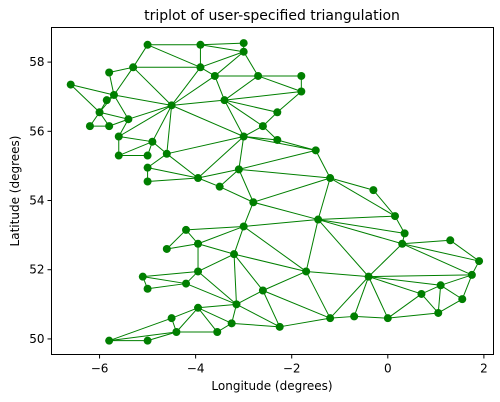  What do you see at coordinates (100, 369) in the screenshot?
I see `x-tick-label: −6` at bounding box center [100, 369].